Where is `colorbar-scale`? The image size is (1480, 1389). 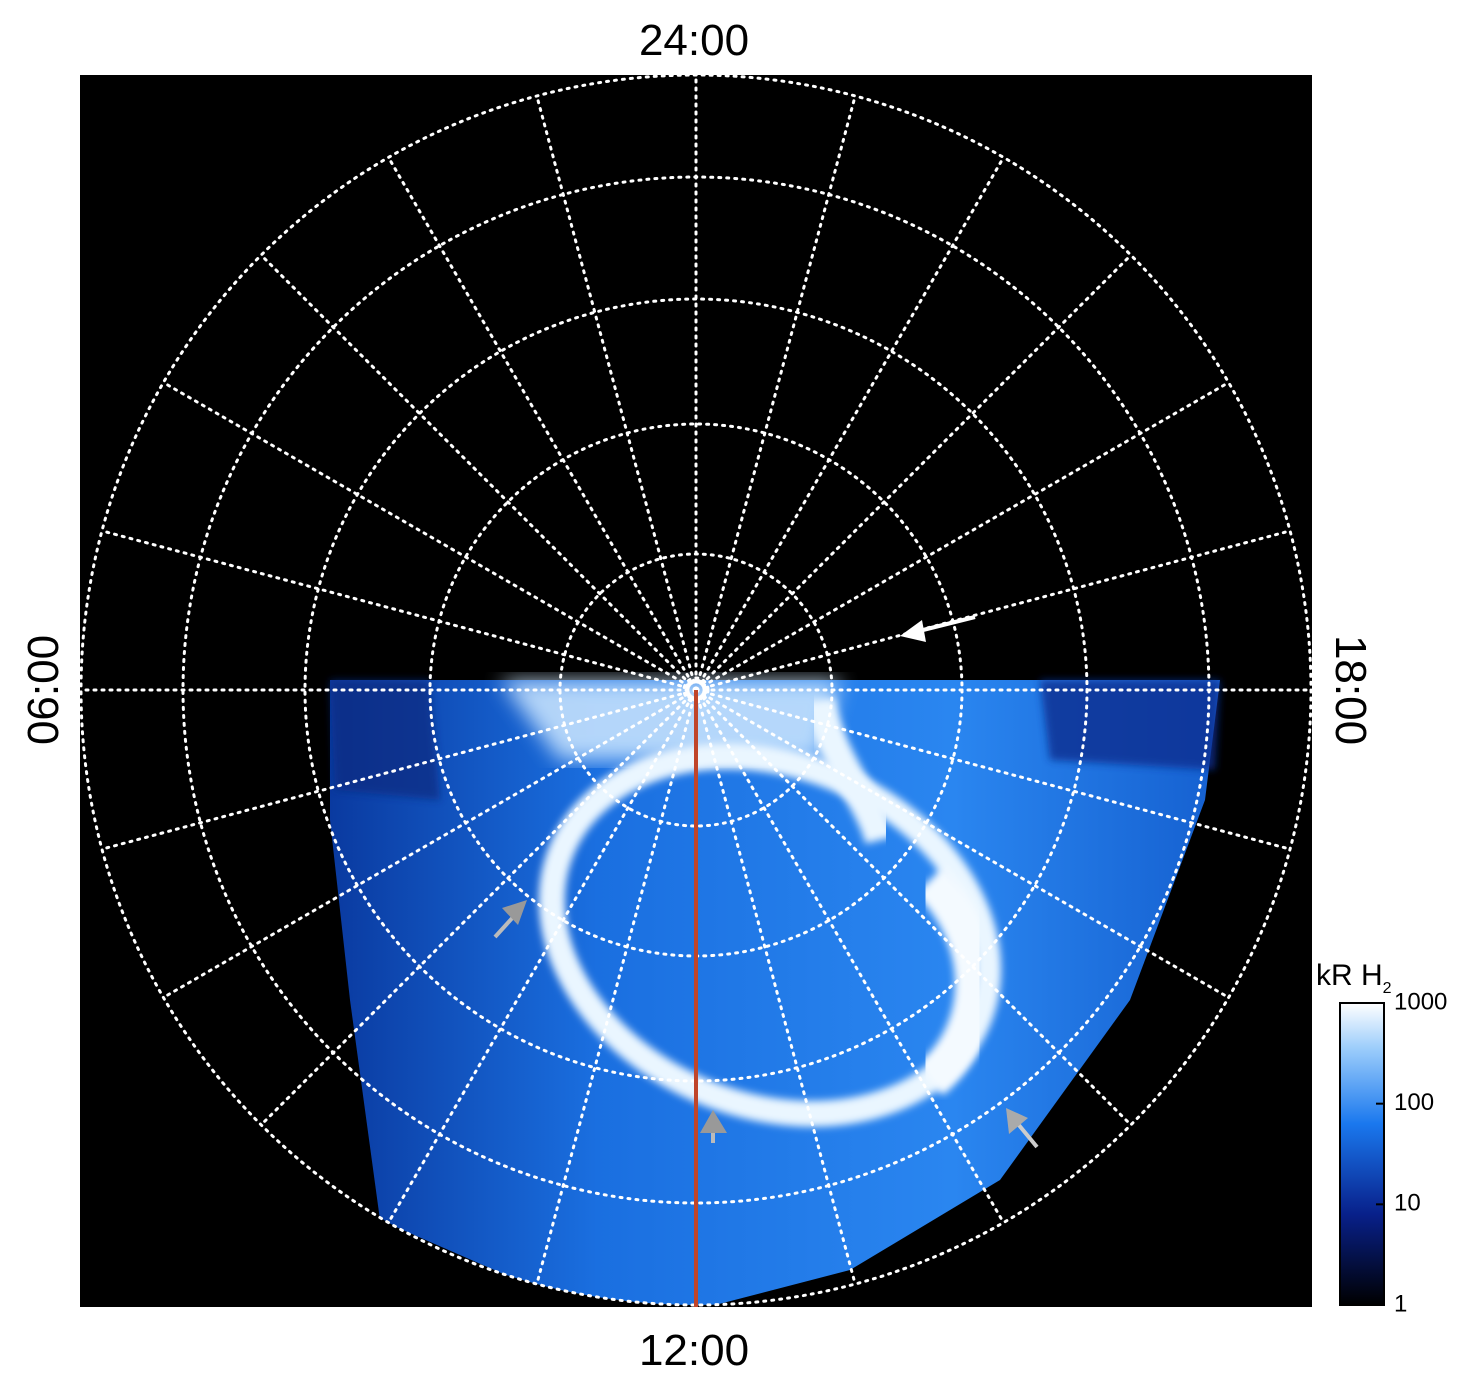
colorbar-scale is located at coordinates (1362, 1154).